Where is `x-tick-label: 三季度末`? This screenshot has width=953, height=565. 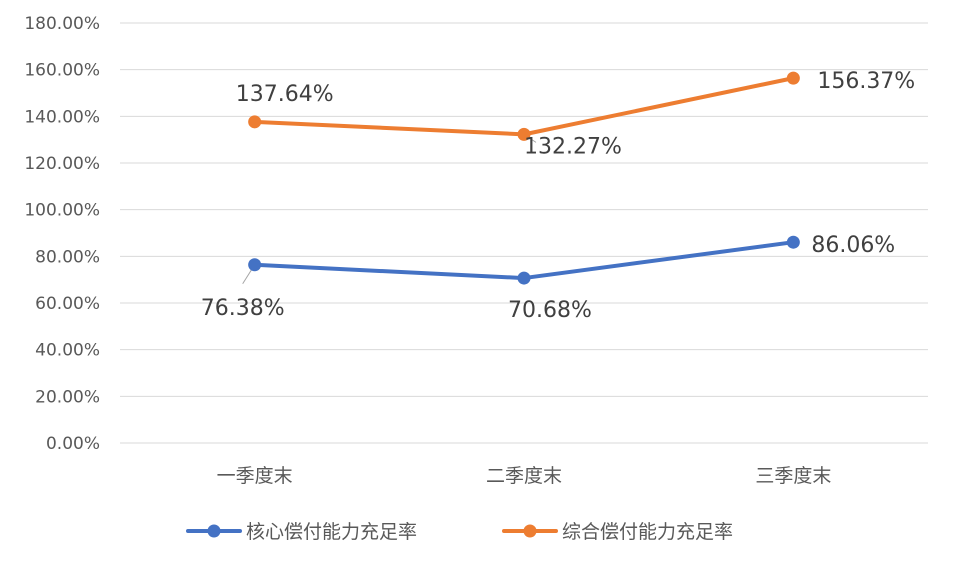
x-tick-label: 三季度末 is located at coordinates (793, 476).